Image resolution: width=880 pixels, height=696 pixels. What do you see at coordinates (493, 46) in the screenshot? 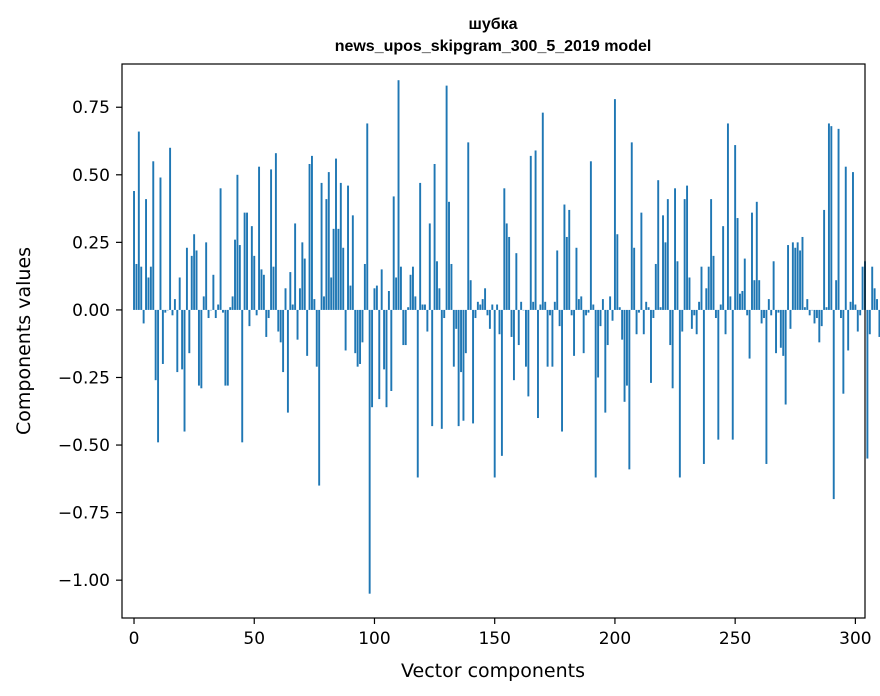
I see `chart-subtitle: news_upos_skipgram_300_5_2019 model` at bounding box center [493, 46].